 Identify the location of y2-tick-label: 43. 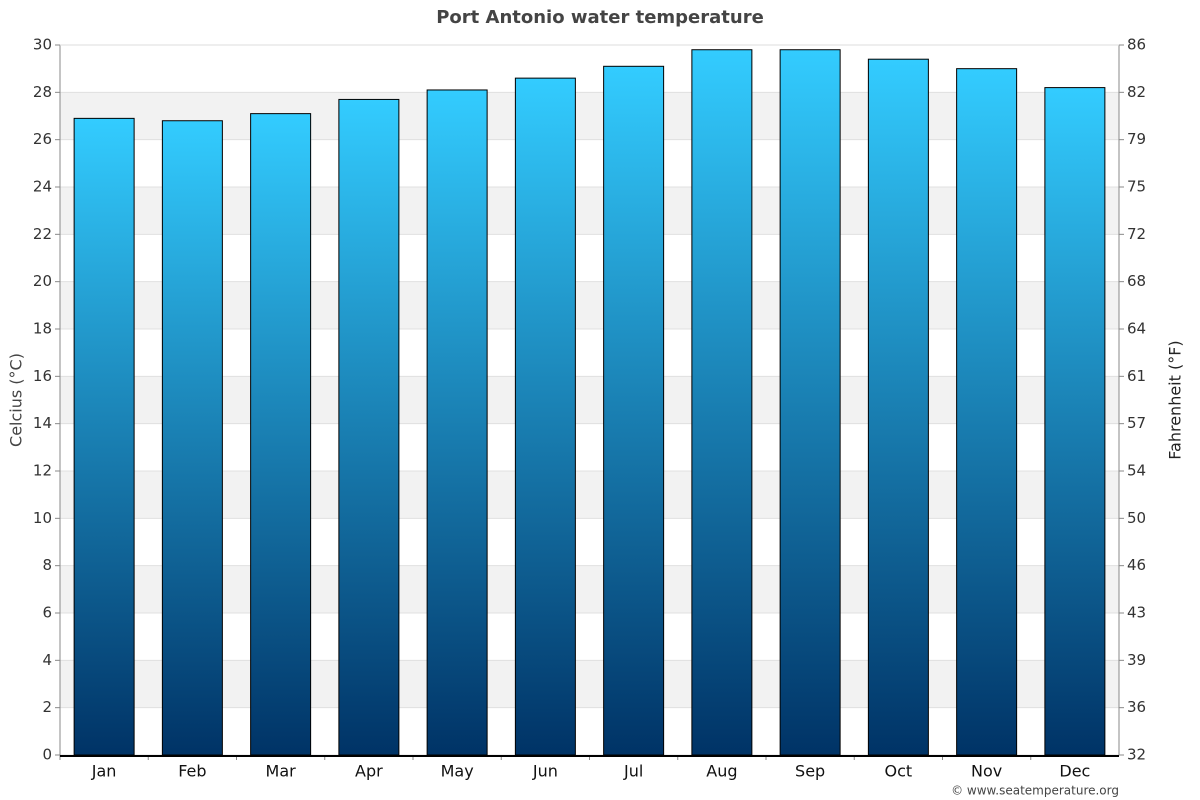
(1136, 613).